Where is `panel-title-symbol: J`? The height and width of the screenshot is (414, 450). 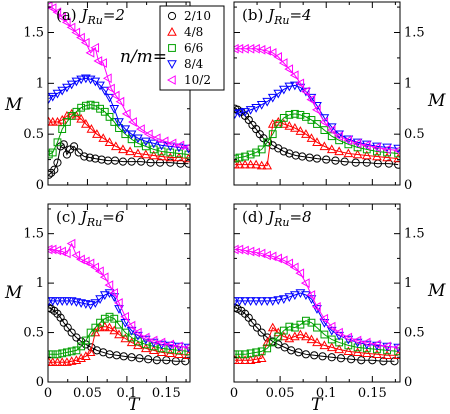
panel-title-symbol: J is located at coordinates (83, 217).